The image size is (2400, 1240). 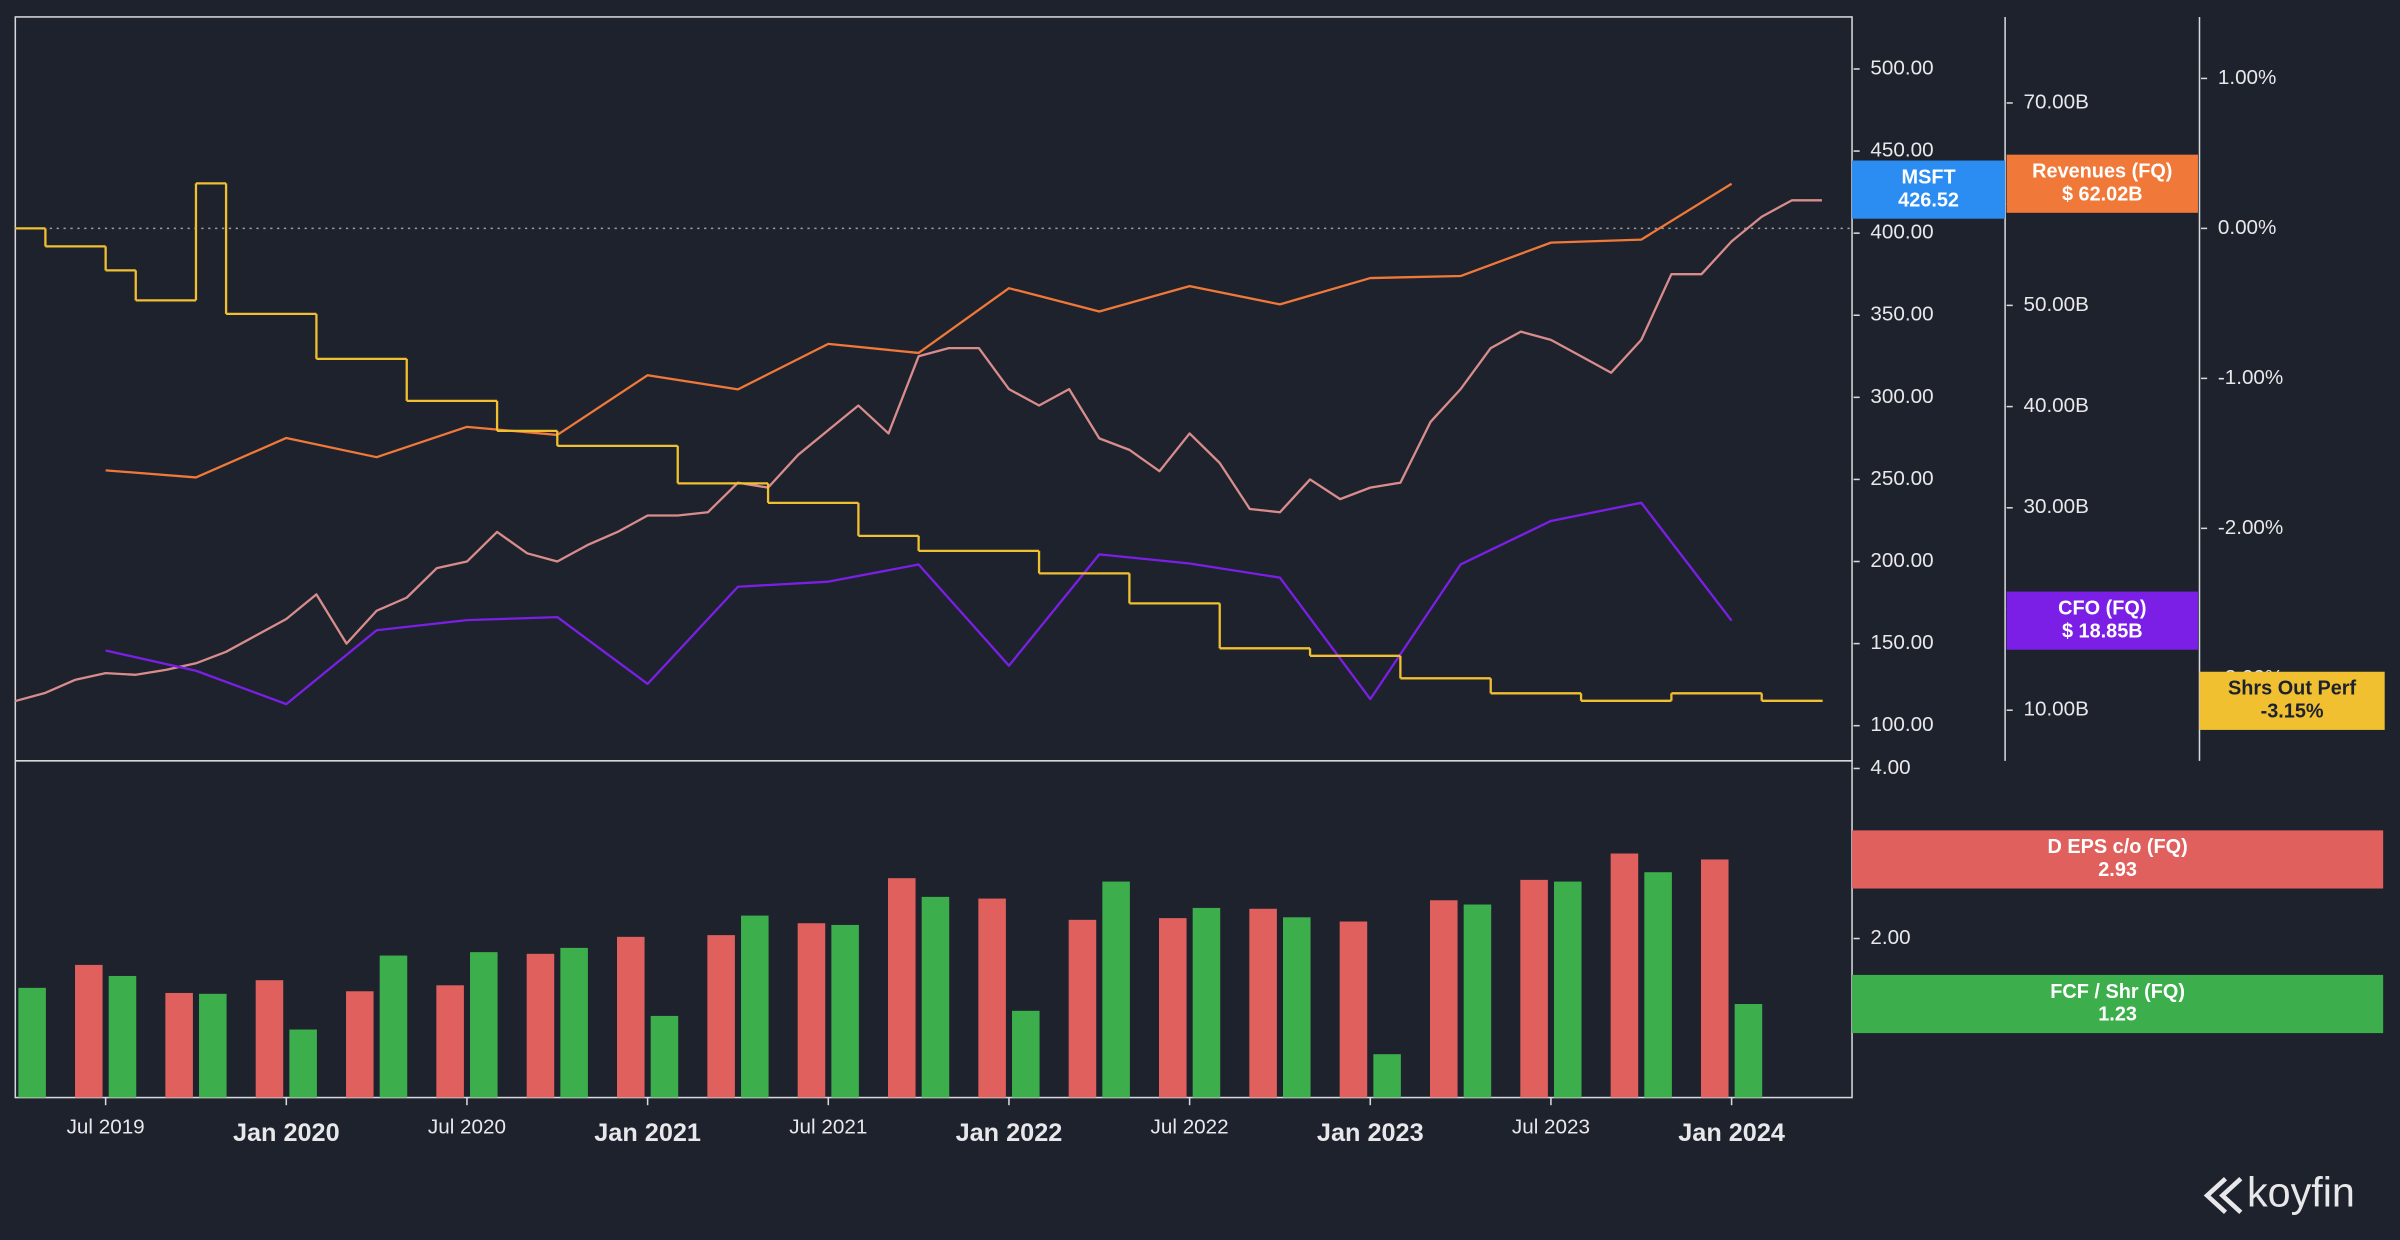 What do you see at coordinates (2102, 194) in the screenshot?
I see `value-label-value: $ 62.02B` at bounding box center [2102, 194].